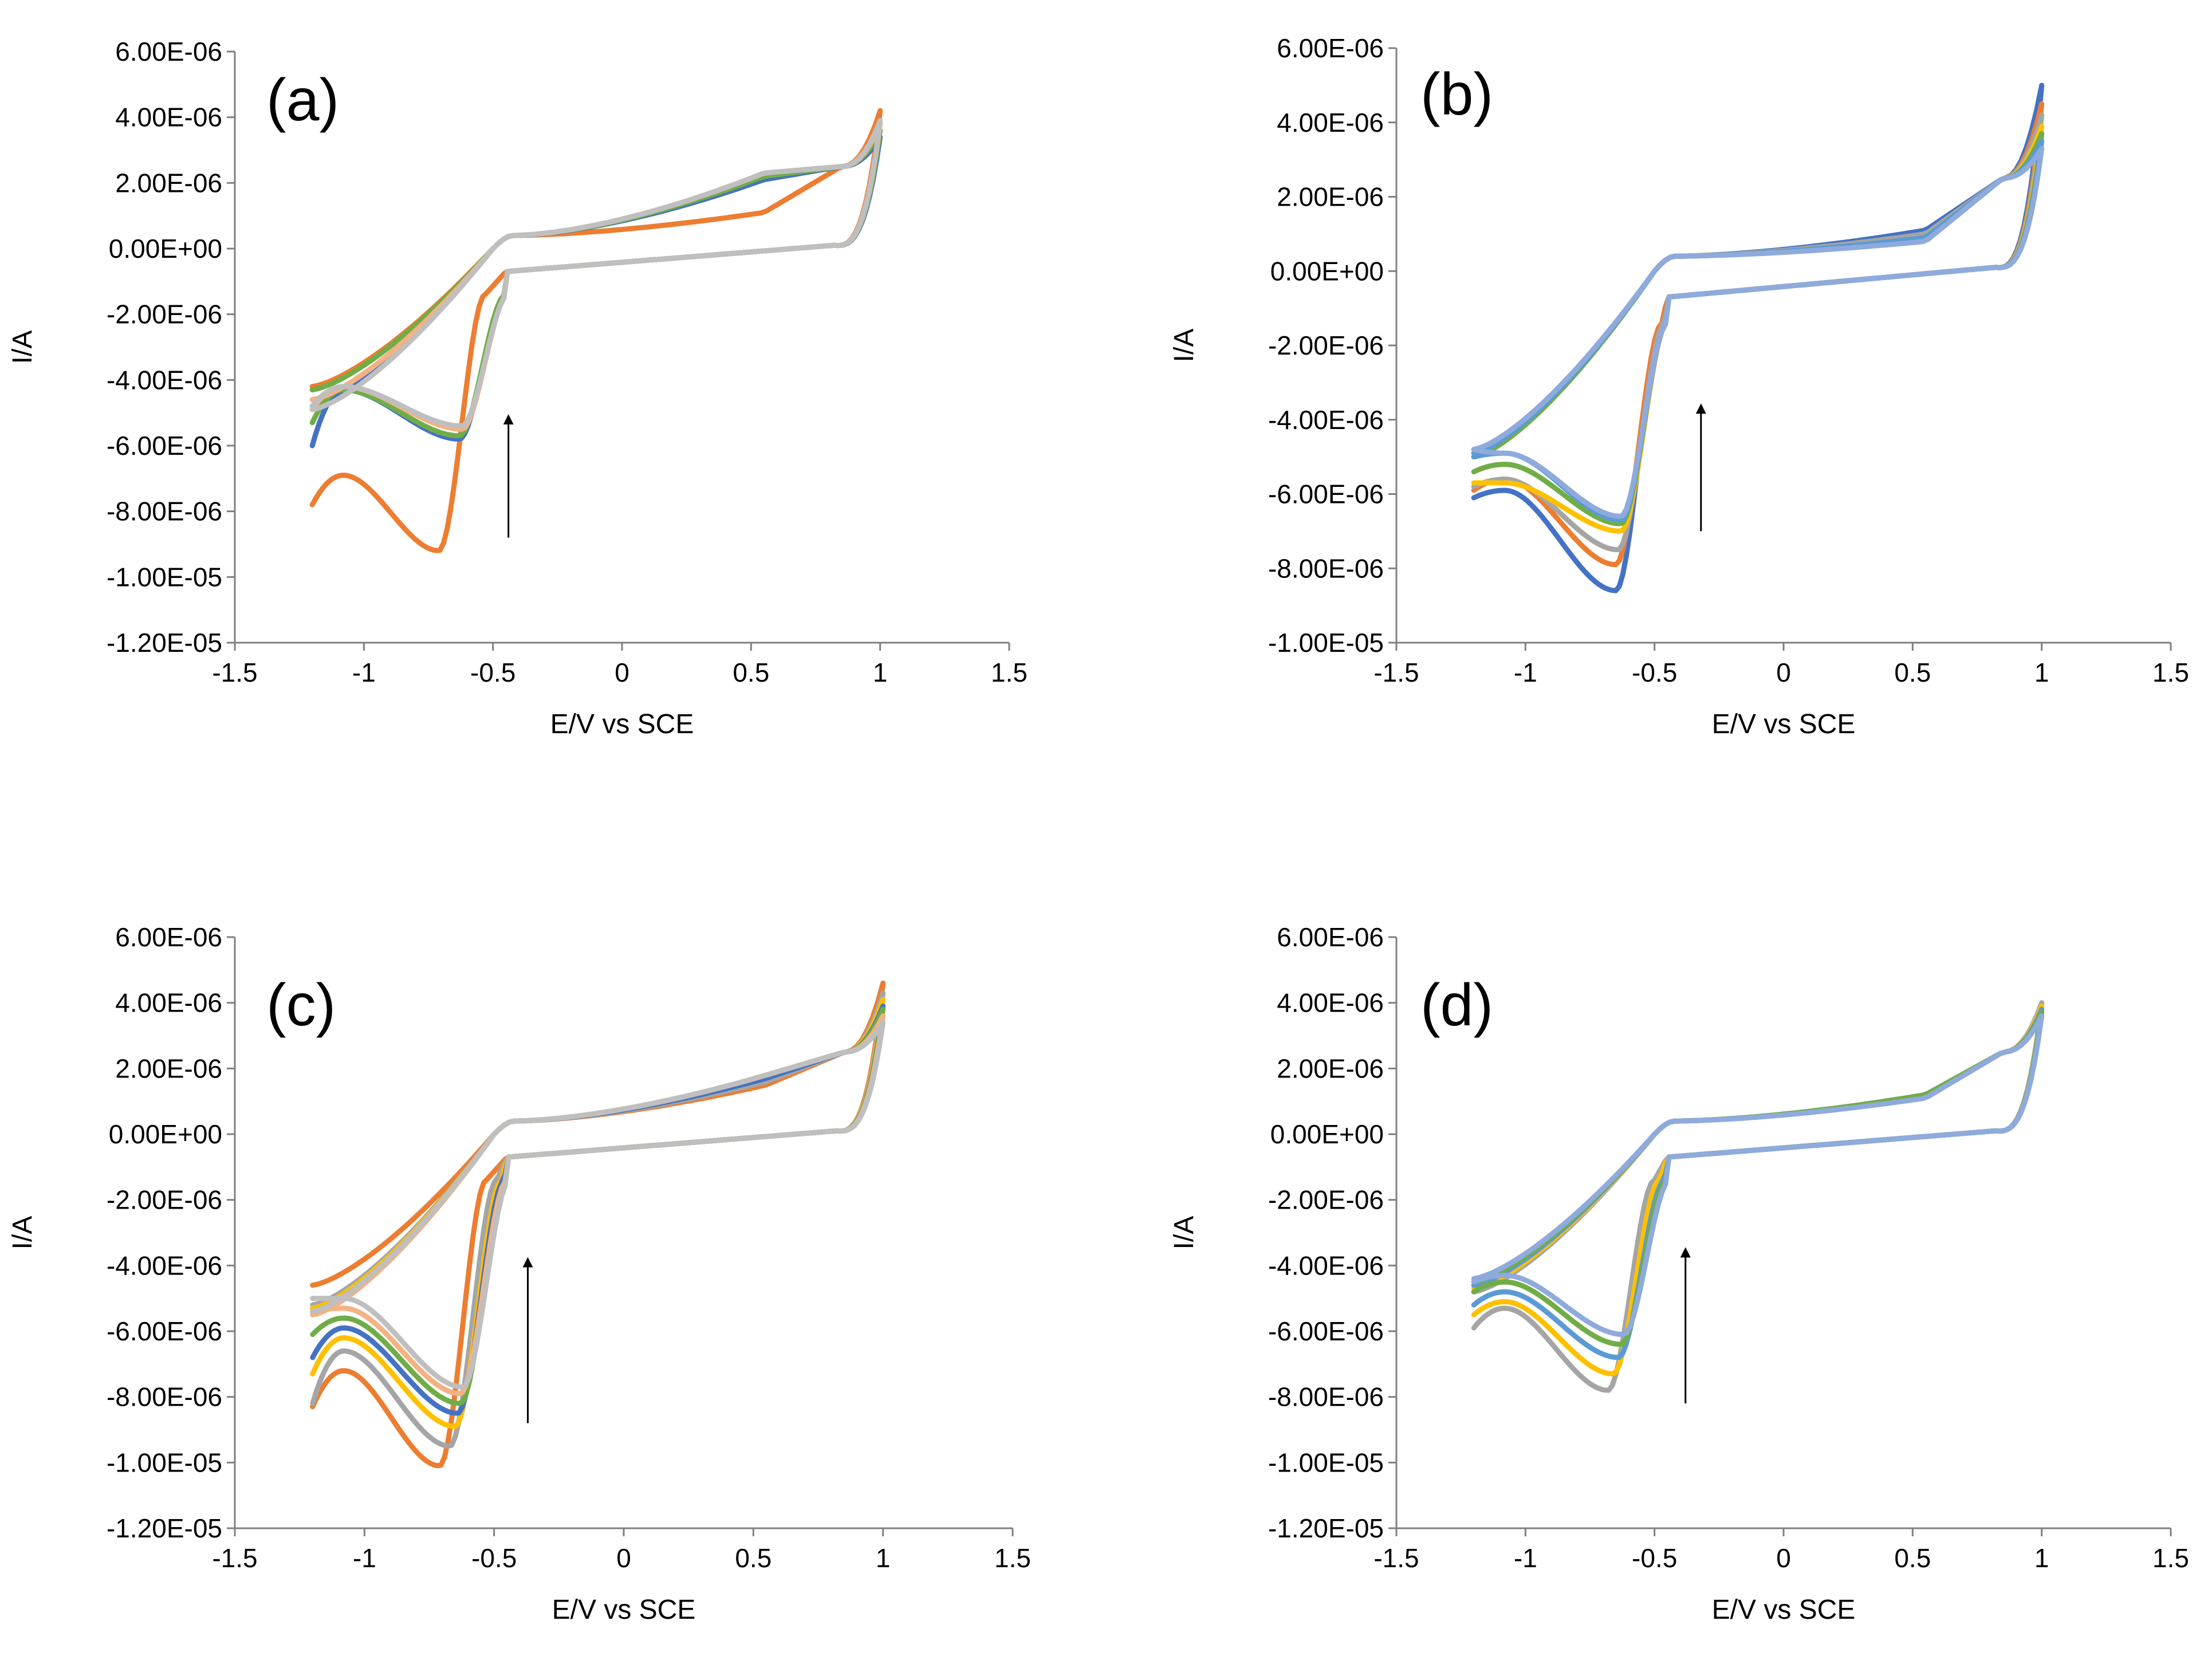 The image size is (2212, 1660). I want to click on panel-label: (a), so click(303, 100).